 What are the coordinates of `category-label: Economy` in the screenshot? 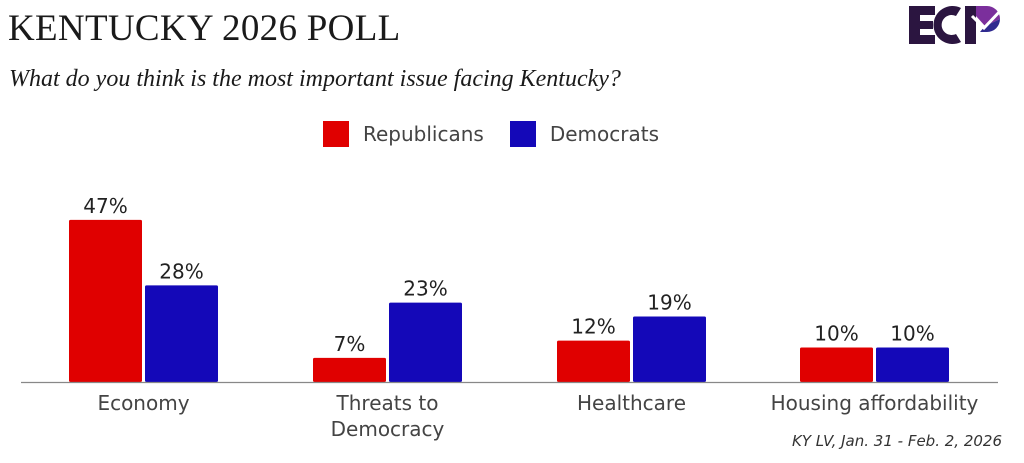 It's located at (143, 403).